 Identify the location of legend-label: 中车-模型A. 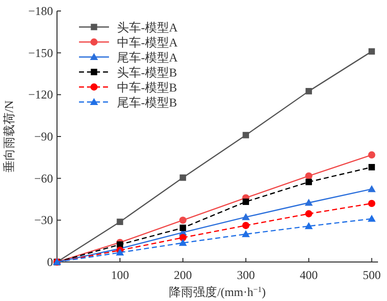
(147, 43).